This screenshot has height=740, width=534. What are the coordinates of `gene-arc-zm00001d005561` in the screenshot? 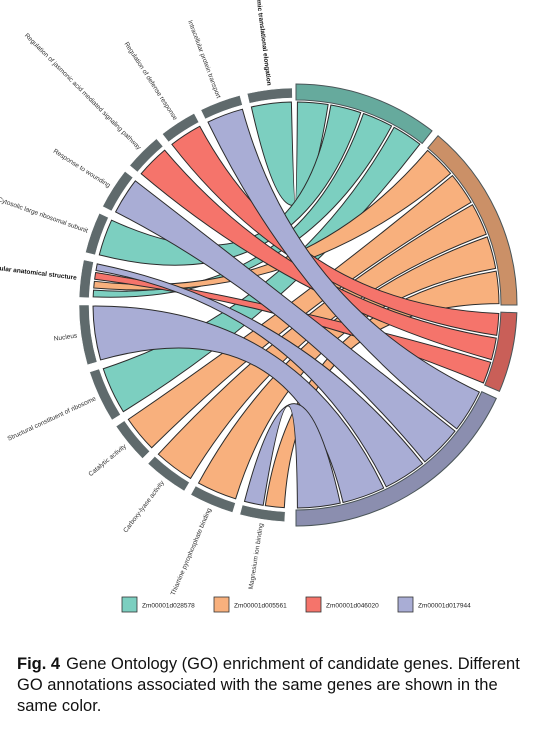 It's located at (472, 220).